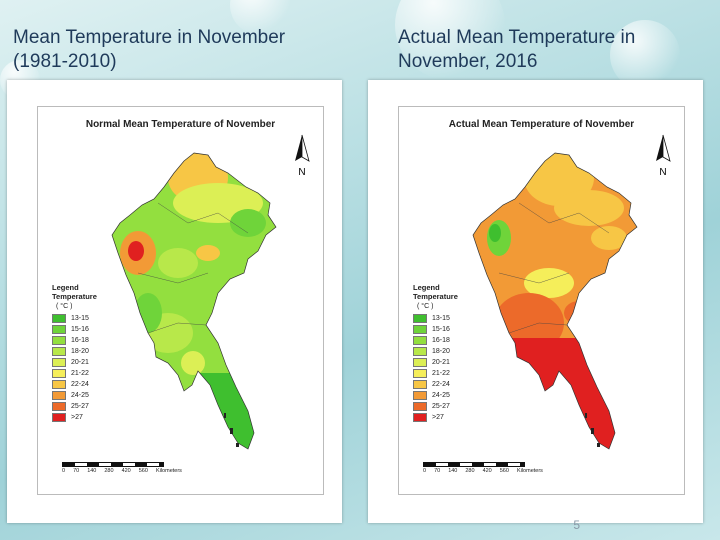 The height and width of the screenshot is (540, 720). What do you see at coordinates (180, 124) in the screenshot?
I see `map-title: Normal Mean Temperature of November` at bounding box center [180, 124].